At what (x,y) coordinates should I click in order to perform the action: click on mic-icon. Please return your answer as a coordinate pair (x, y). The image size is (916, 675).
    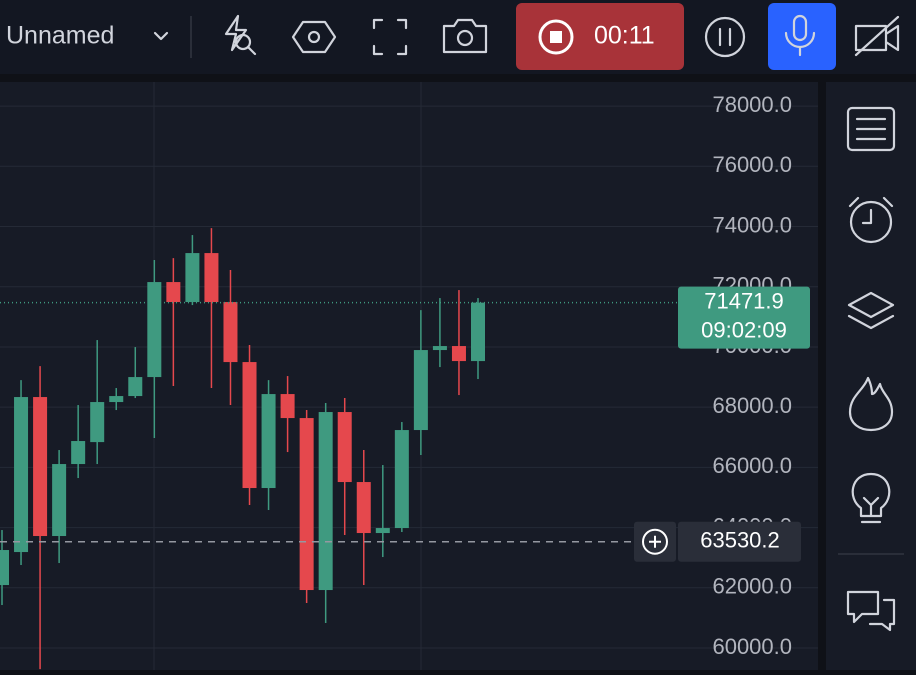
    Looking at the image, I should click on (800, 35).